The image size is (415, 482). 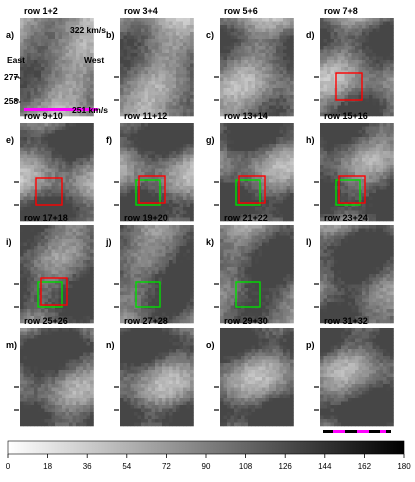 I want to click on panel: row 11+12 f), so click(x=150, y=166).